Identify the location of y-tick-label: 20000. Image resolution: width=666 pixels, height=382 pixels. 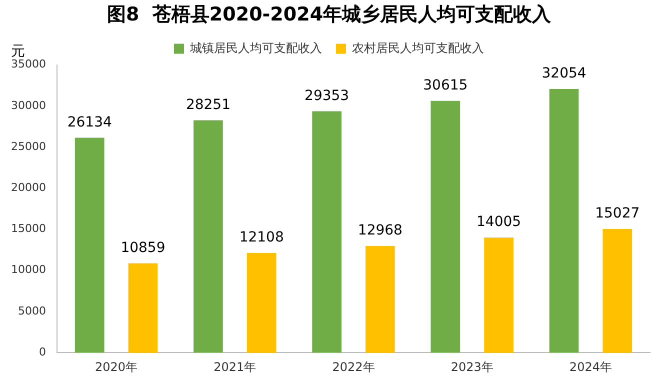
(28, 187).